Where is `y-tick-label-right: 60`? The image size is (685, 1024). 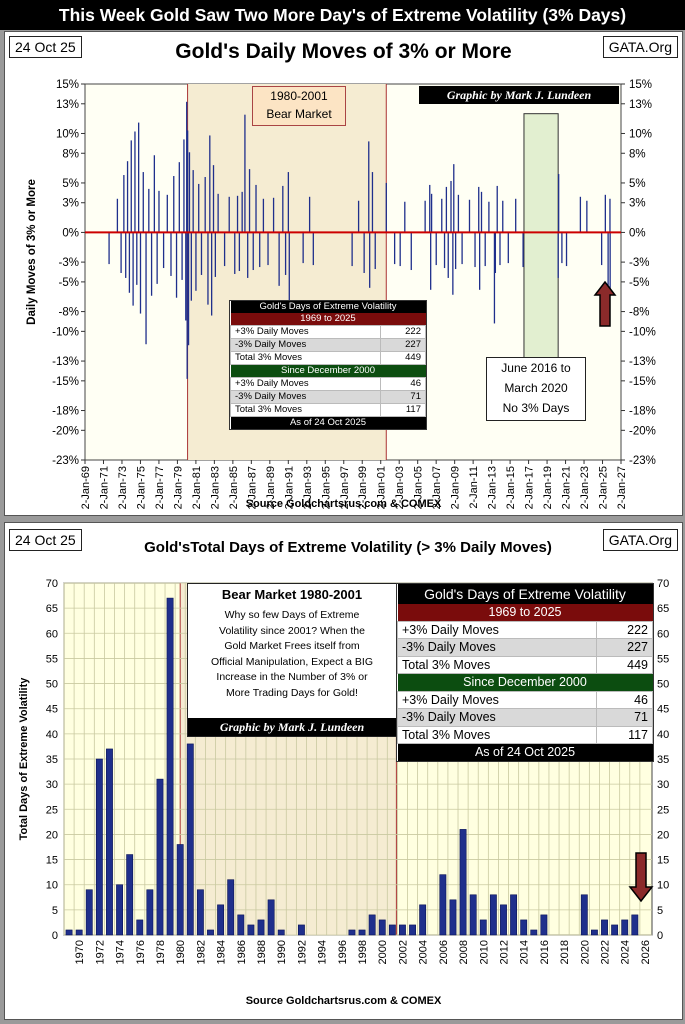 y-tick-label-right: 60 is located at coordinates (663, 634).